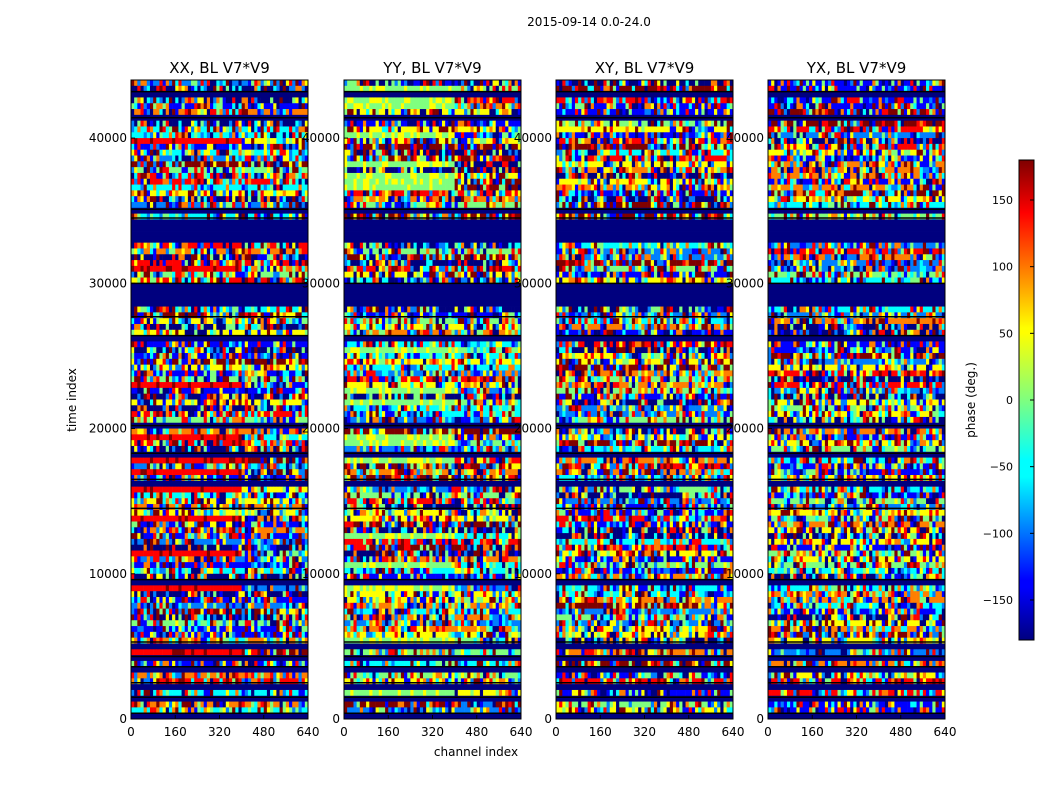 The image size is (1050, 800). Describe the element at coordinates (1001, 467) in the screenshot. I see `colorbar-tick-label: −50` at that location.